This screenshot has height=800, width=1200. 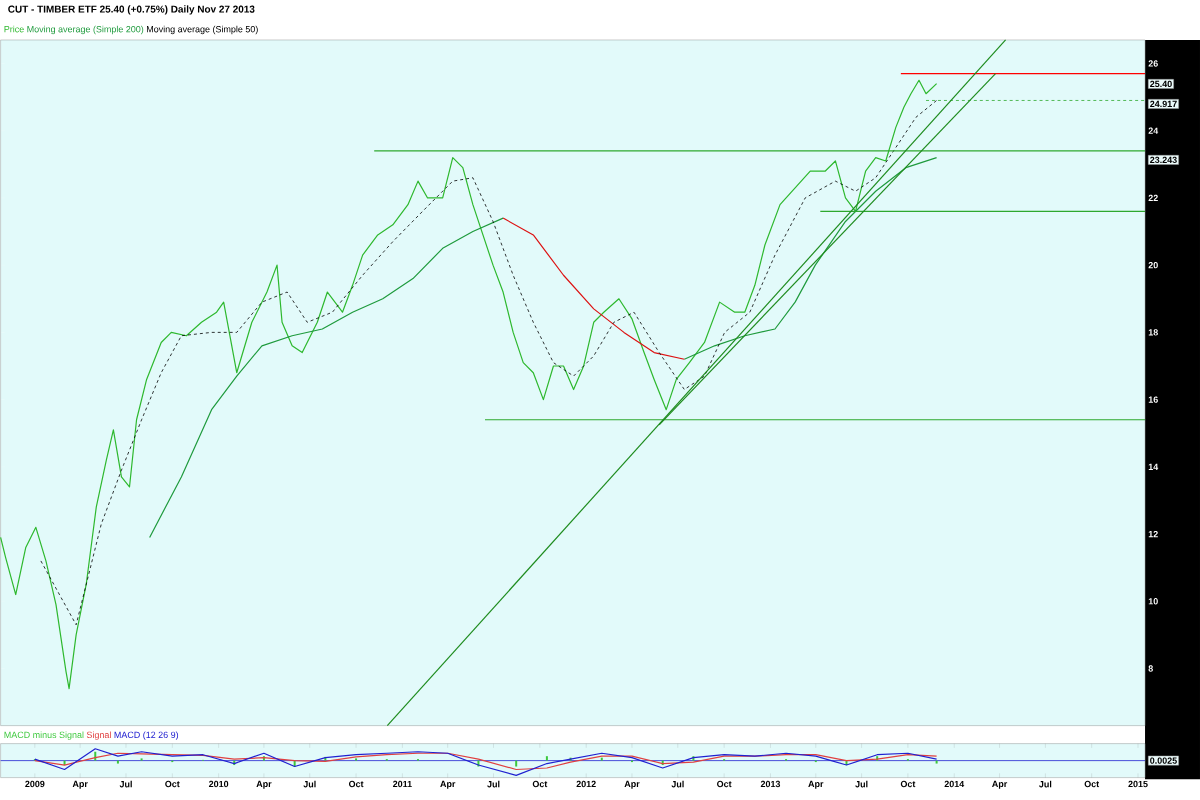 I want to click on y-tick-label: 18, so click(x=1153, y=332).